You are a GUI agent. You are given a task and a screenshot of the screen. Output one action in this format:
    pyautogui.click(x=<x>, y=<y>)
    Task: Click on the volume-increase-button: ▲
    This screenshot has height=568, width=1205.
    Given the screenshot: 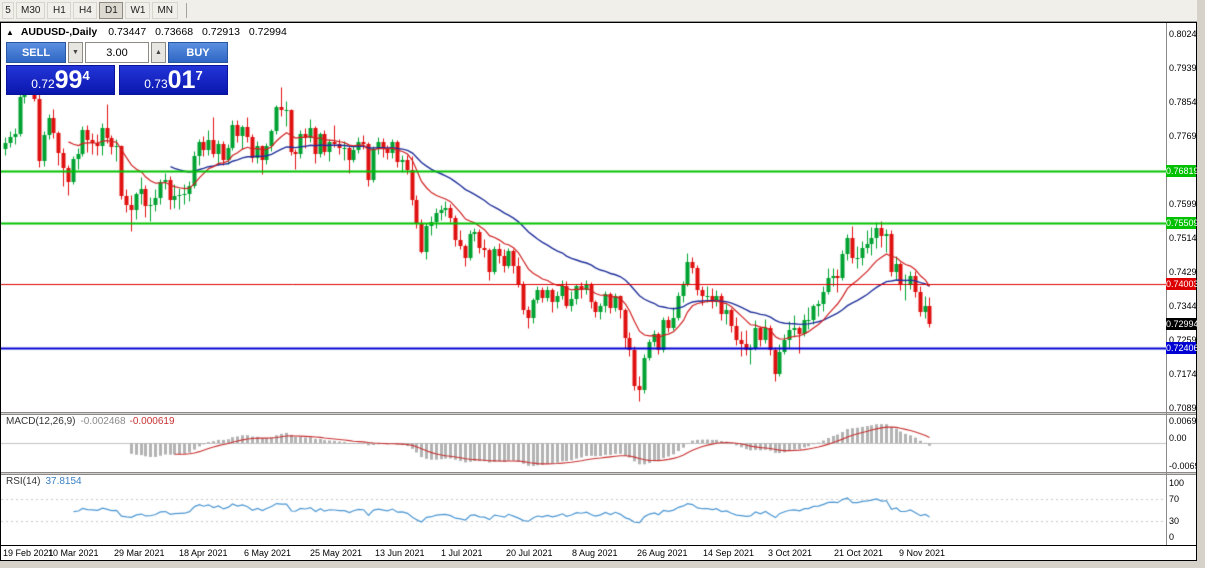 What is the action you would take?
    pyautogui.click(x=158, y=52)
    